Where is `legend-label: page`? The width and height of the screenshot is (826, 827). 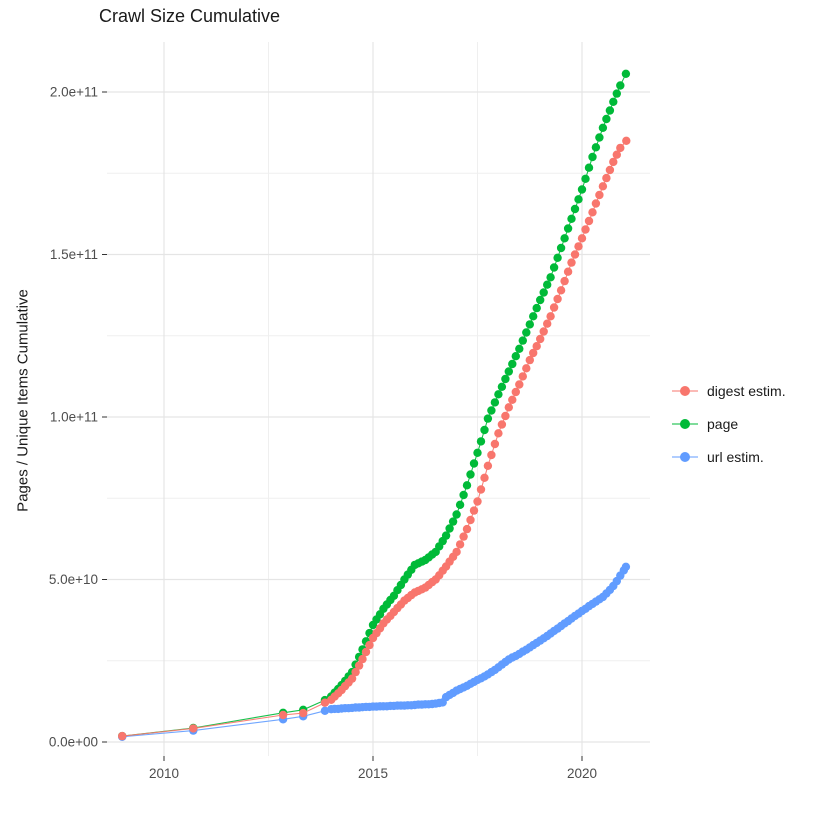 legend-label: page is located at coordinates (723, 424).